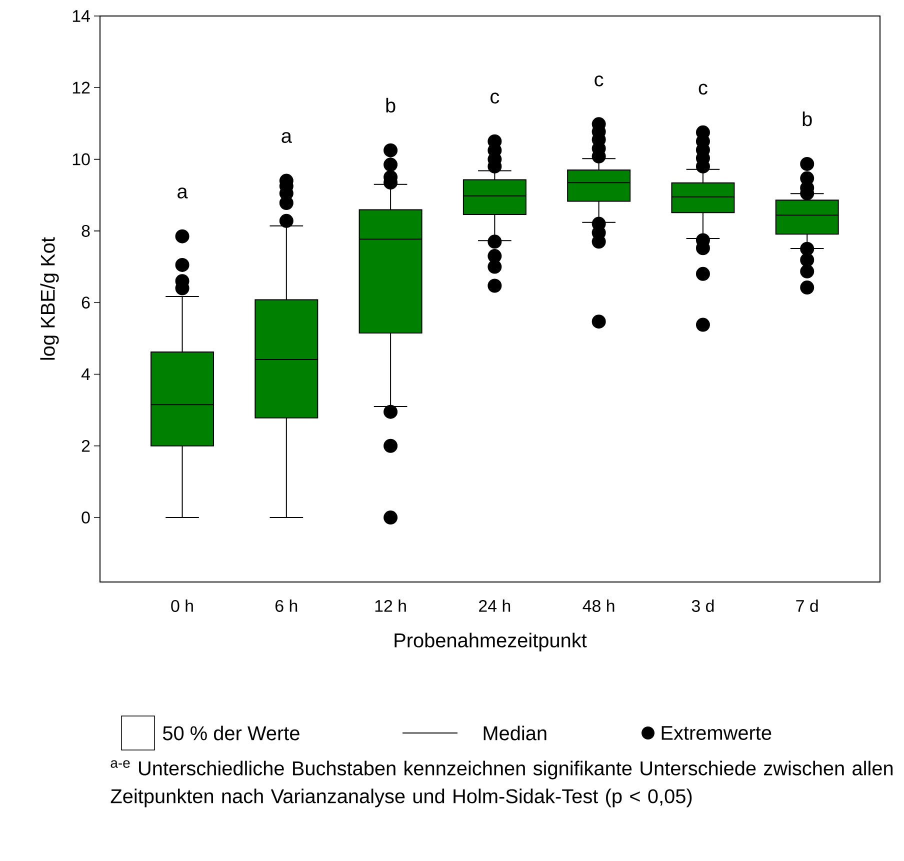 The width and height of the screenshot is (904, 861). What do you see at coordinates (598, 606) in the screenshot?
I see `x-tick-label: 48 h` at bounding box center [598, 606].